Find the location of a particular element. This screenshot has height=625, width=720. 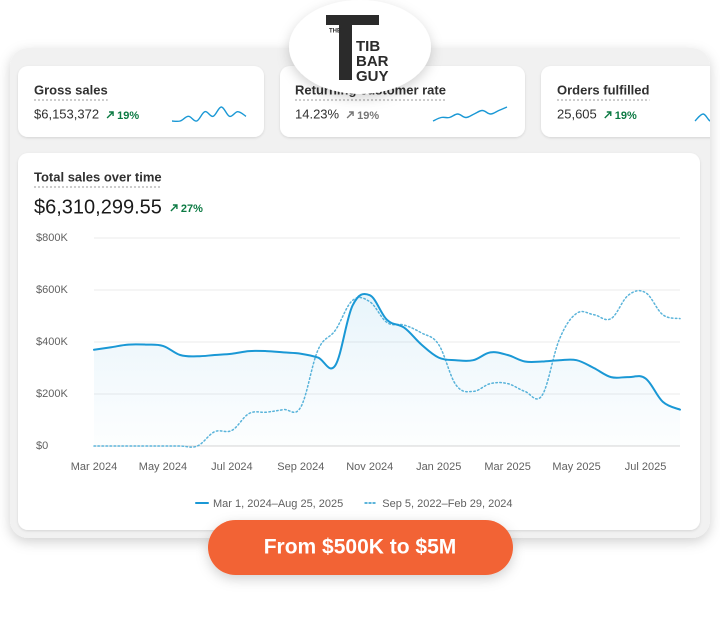

badge-text: From $500K to $5M is located at coordinates (360, 547).